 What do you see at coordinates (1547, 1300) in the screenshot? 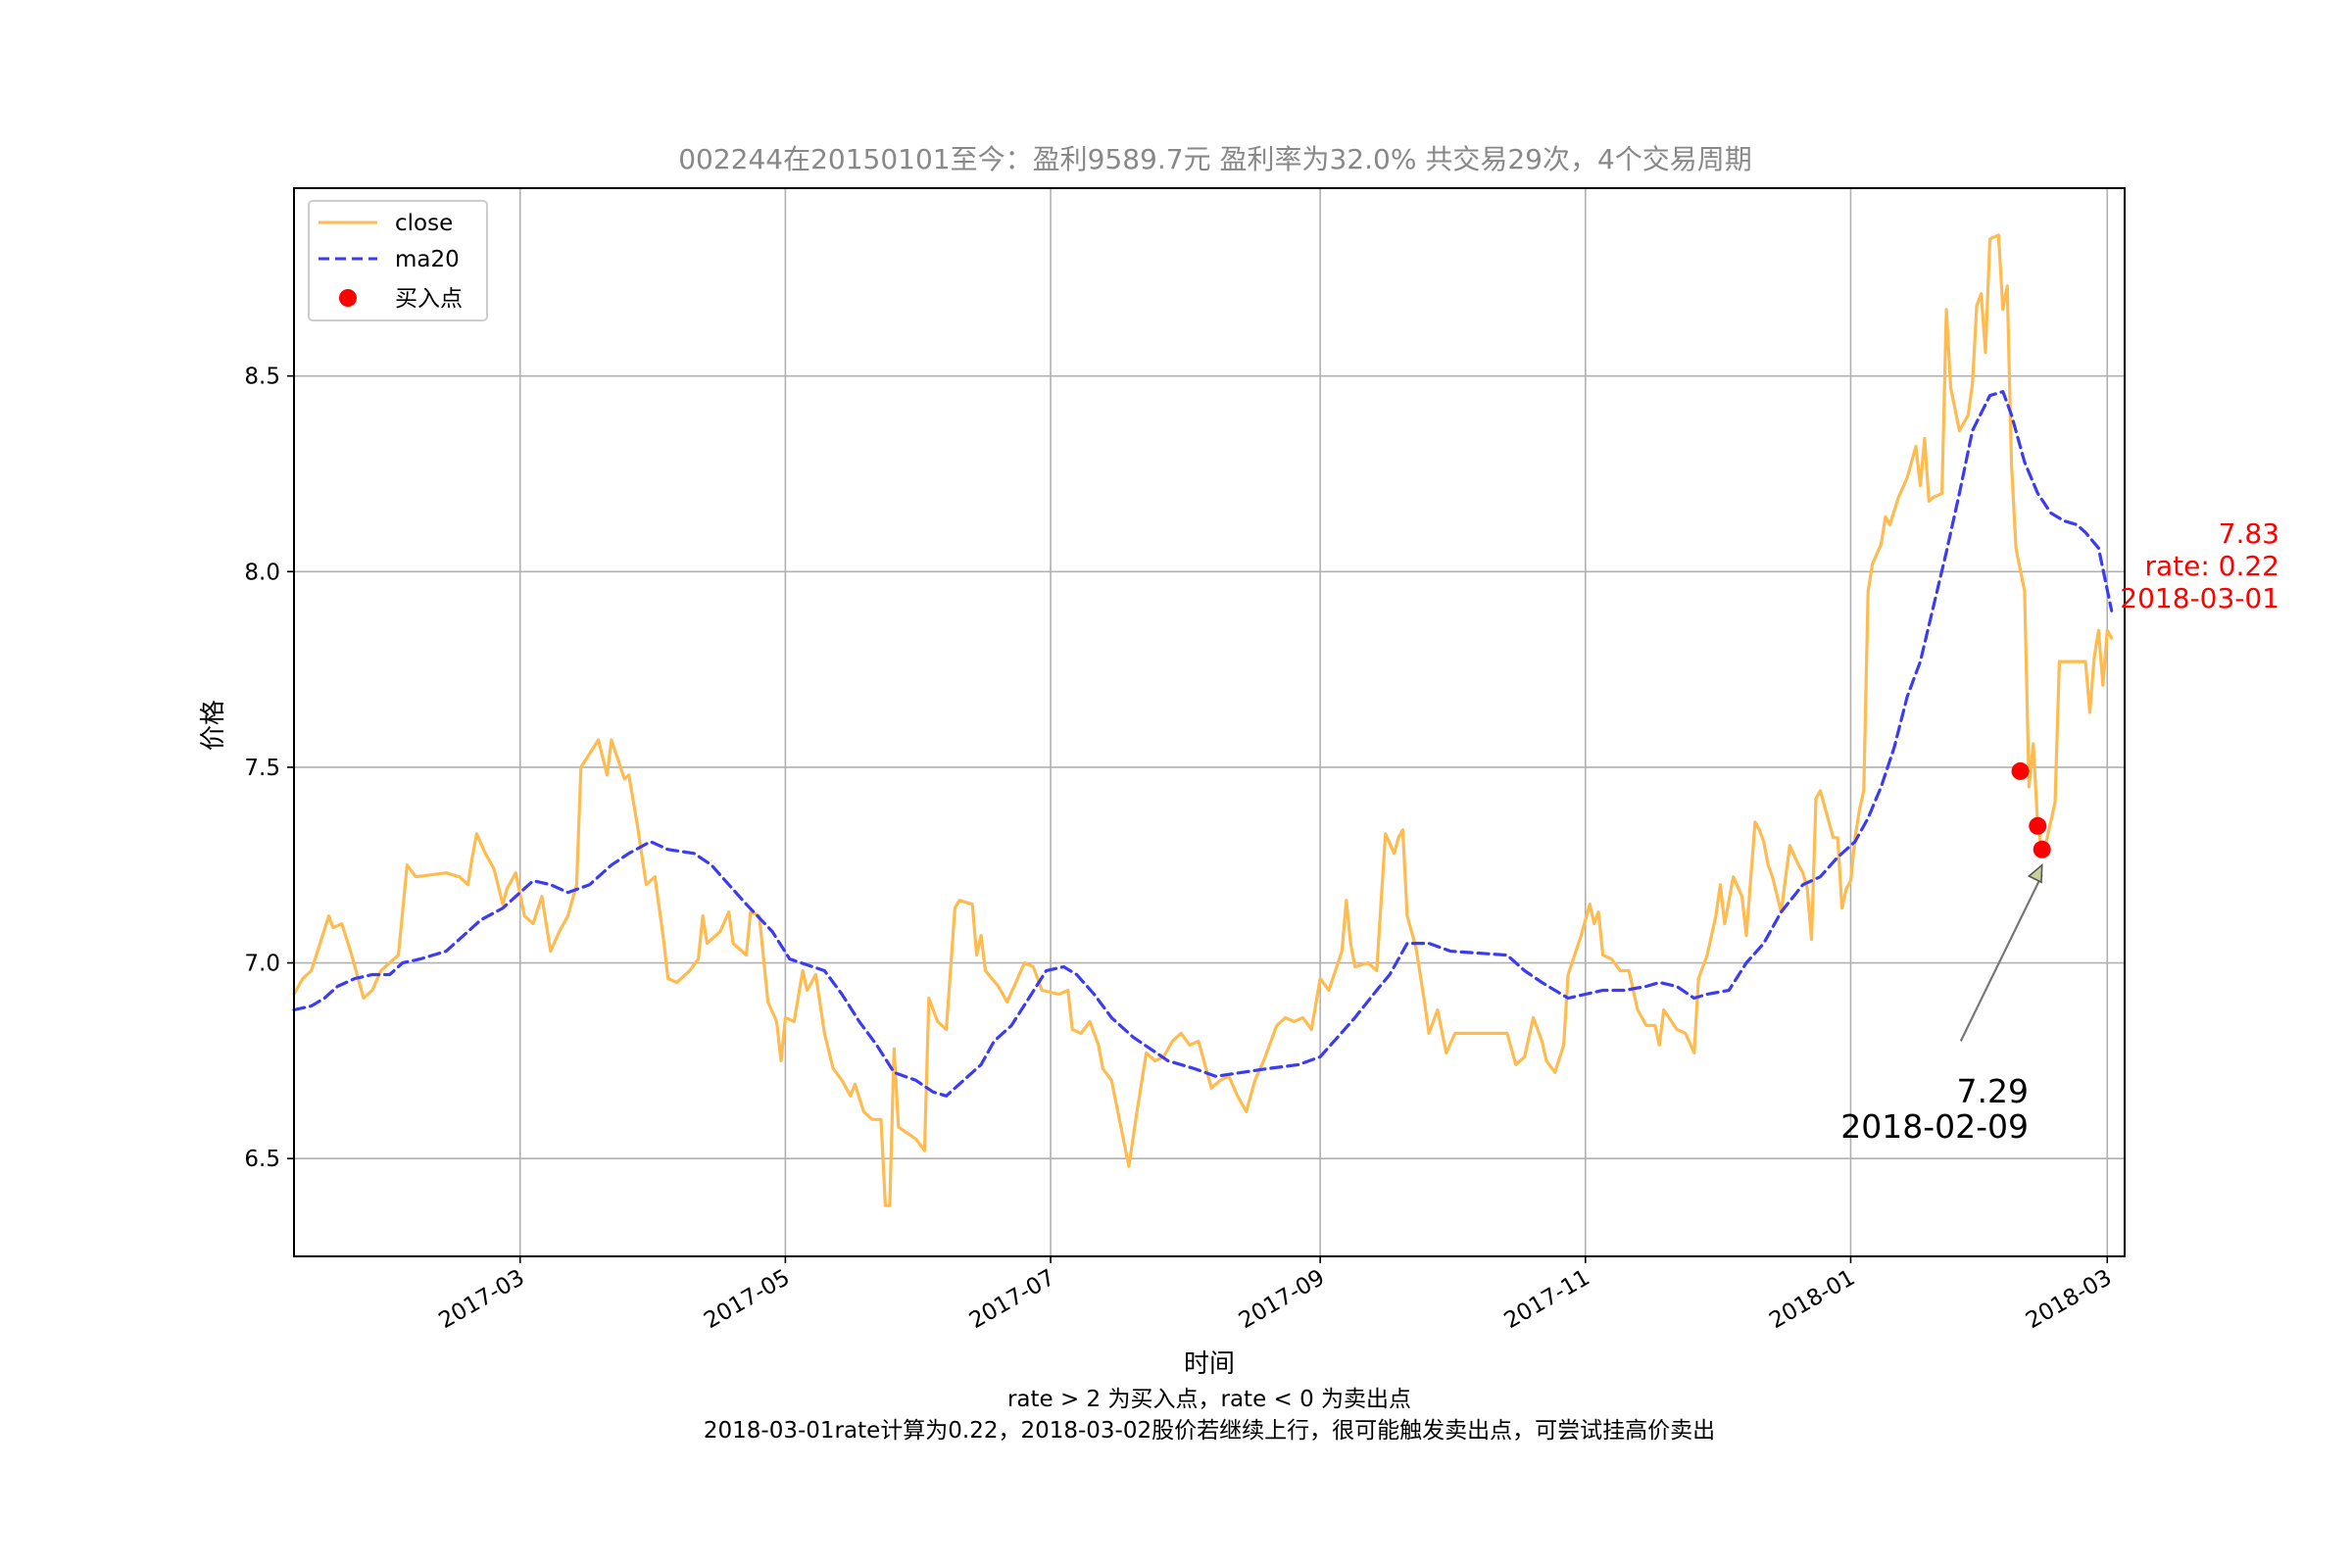
I see `x-tick-label: 2017-11` at bounding box center [1547, 1300].